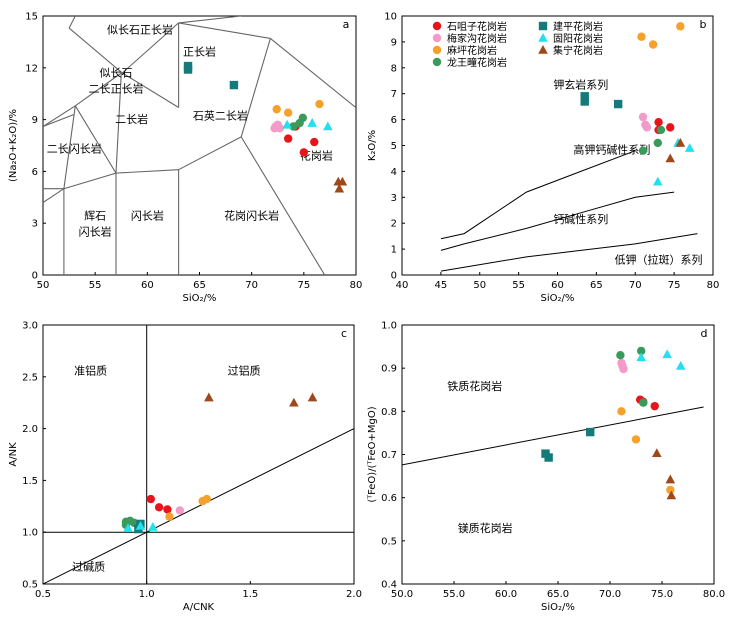 Image resolution: width=733 pixels, height=623 pixels. I want to click on field-label: 二长闪长岩, so click(74, 148).